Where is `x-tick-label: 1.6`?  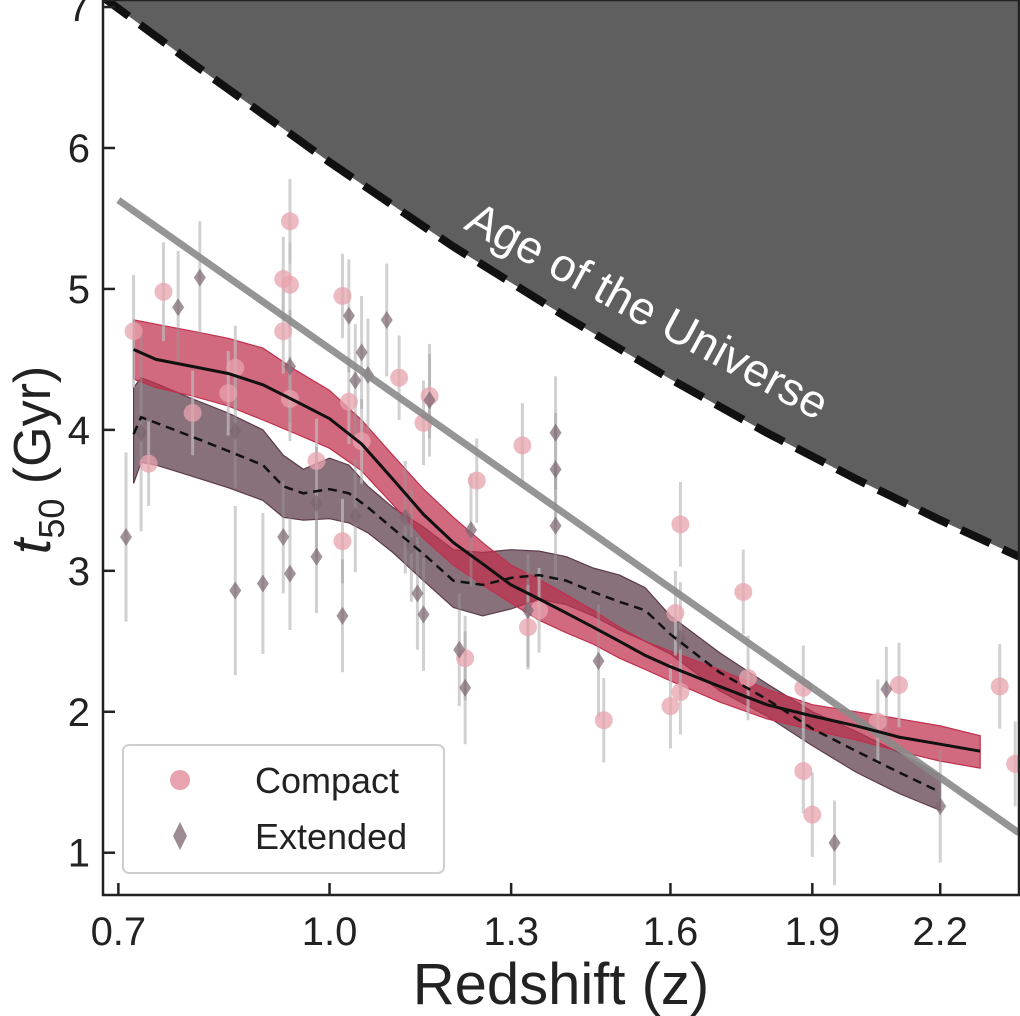 x-tick-label: 1.6 is located at coordinates (671, 932).